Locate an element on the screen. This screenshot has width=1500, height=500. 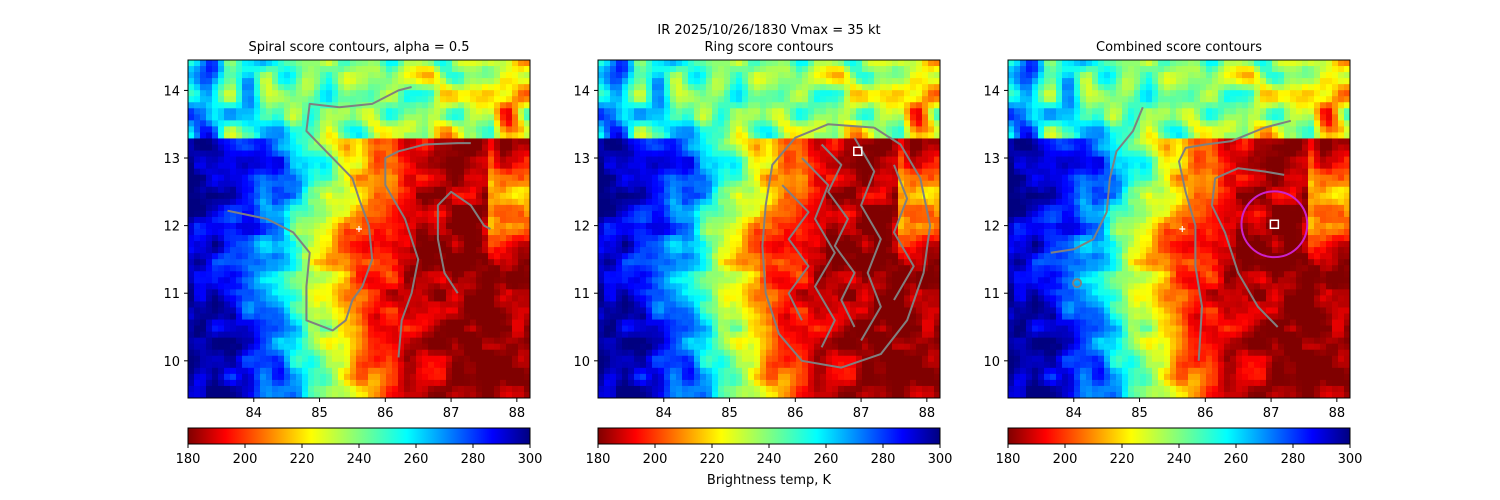
colorbar-tick-label: 260 is located at coordinates (416, 459).